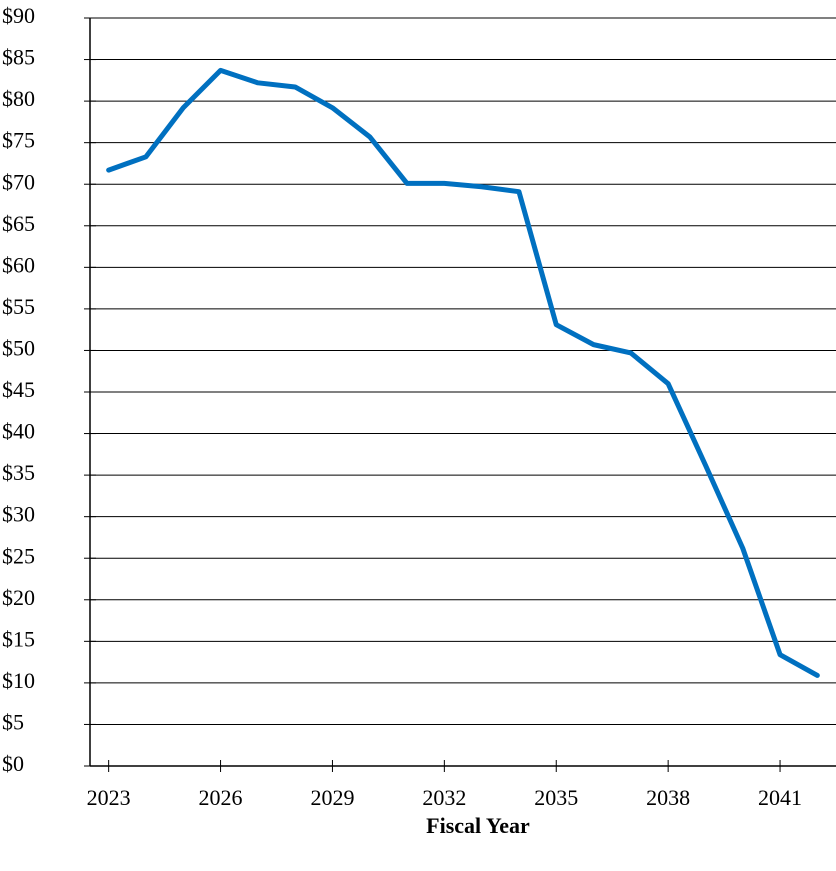 This screenshot has width=836, height=871. I want to click on y-tick-label: $20, so click(18, 597).